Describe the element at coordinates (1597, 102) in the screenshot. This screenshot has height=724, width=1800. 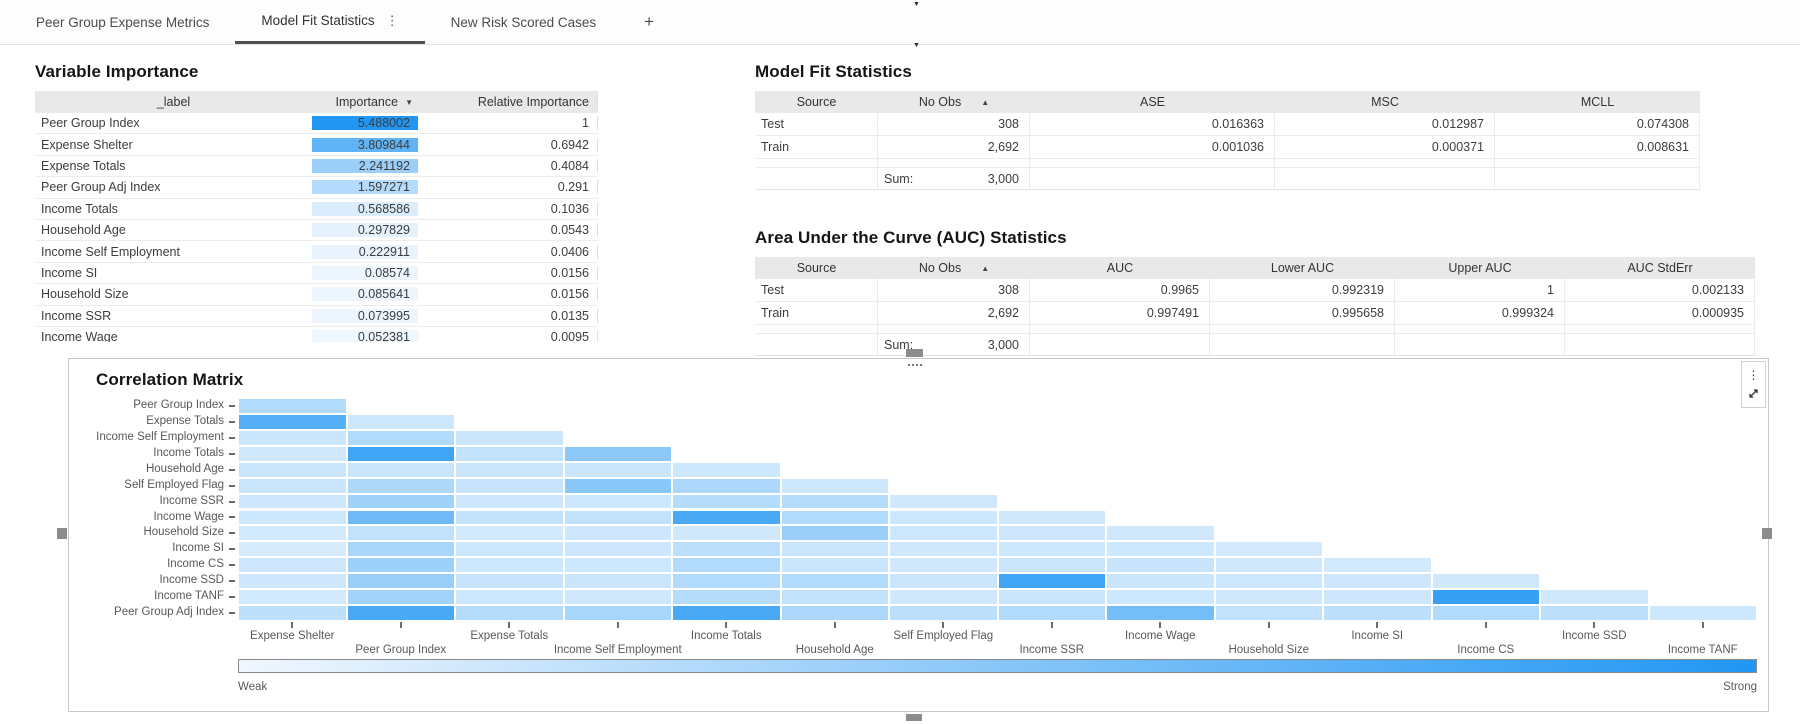
I see `column-header-mcll: MCLL` at that location.